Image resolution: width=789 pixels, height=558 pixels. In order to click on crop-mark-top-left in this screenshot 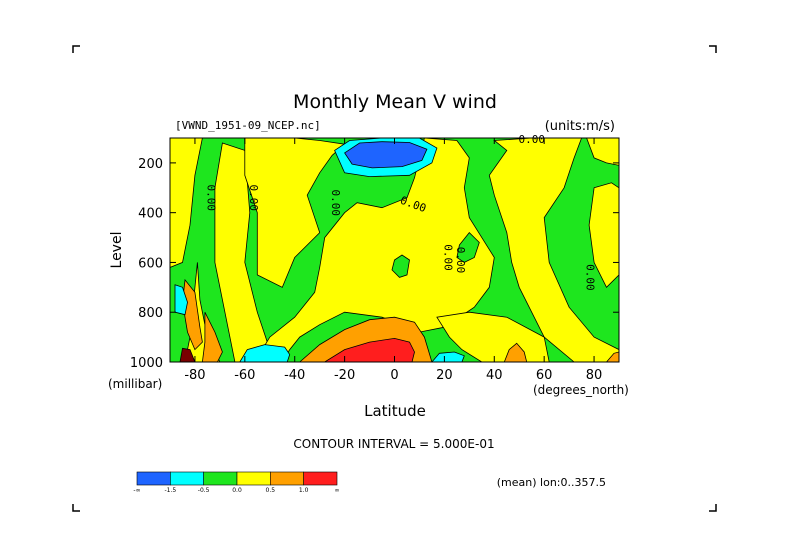, I will do `click(76, 49)`.